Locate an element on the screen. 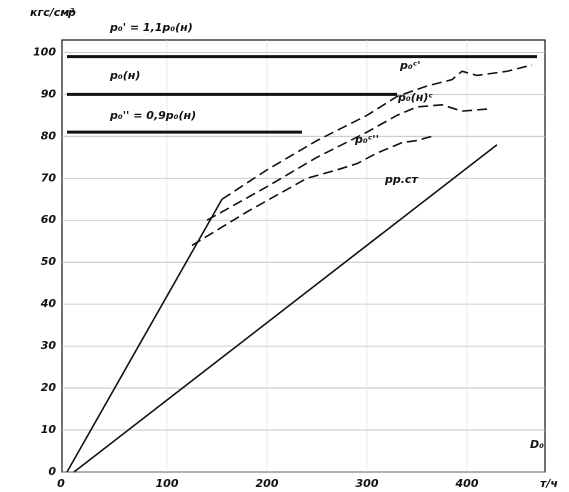  x-tick-label: 0 is located at coordinates (61, 483).